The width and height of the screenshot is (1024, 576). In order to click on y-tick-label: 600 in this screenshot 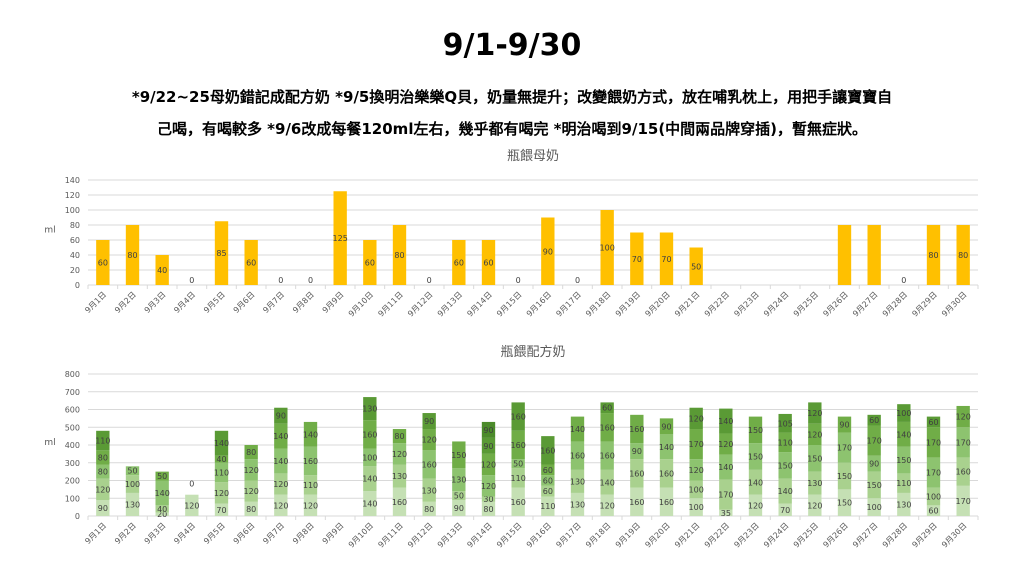, I will do `click(72, 410)`.